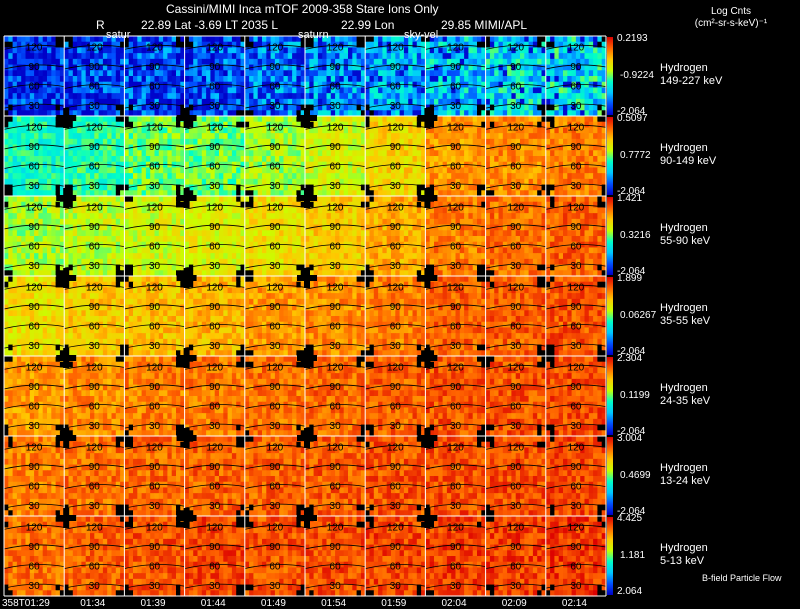 This screenshot has height=609, width=800. Describe the element at coordinates (631, 351) in the screenshot. I see `colorbar-min-value: -2.064` at that location.